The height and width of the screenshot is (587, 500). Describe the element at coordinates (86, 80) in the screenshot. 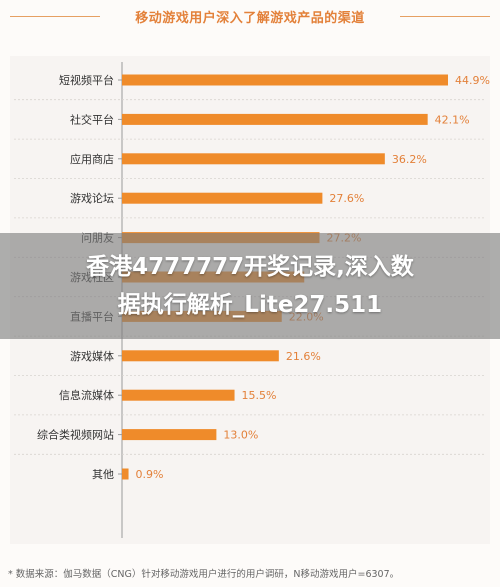

I see `category-label: 短视频平台` at that location.